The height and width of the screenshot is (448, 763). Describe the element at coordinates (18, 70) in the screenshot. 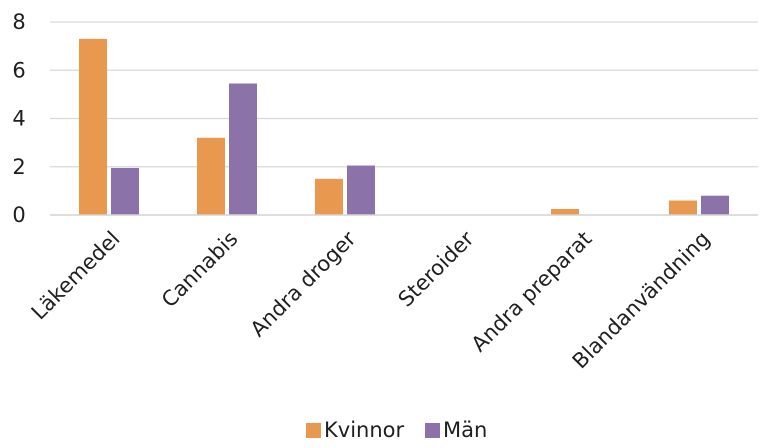

I see `y-tick-label: 6` at that location.